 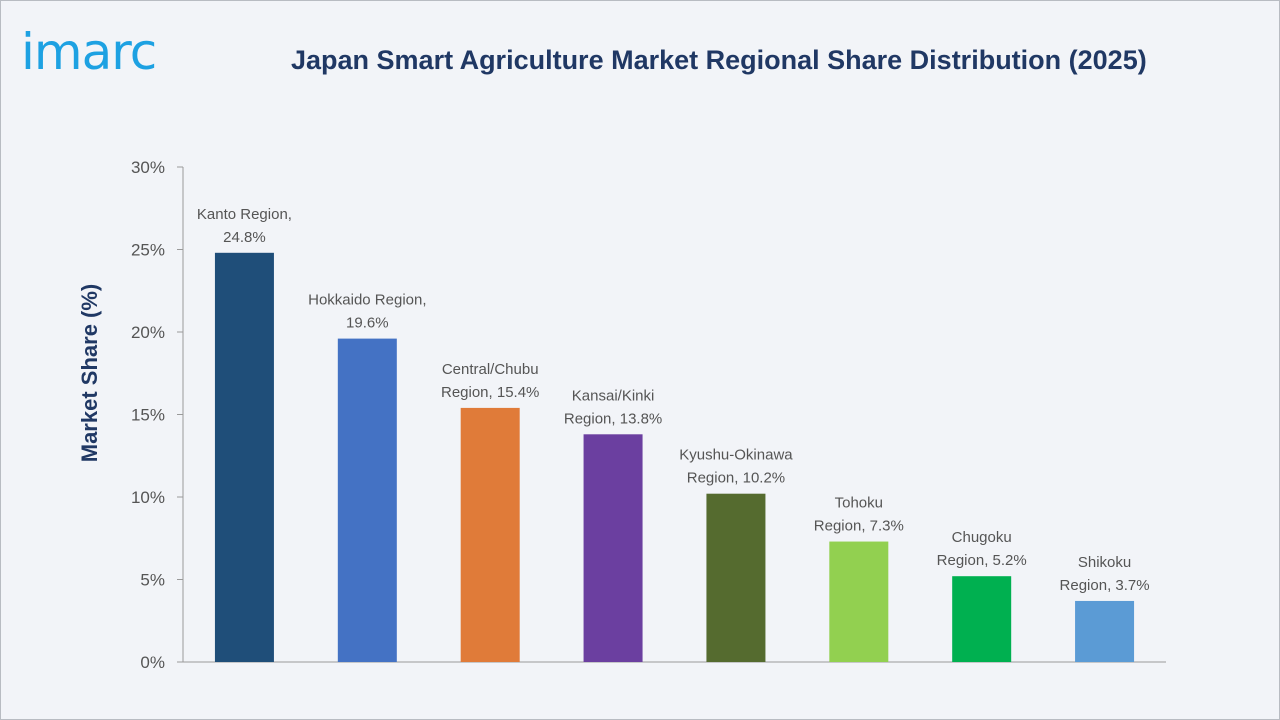 What do you see at coordinates (89, 52) in the screenshot?
I see `imarc-logo: imarc` at bounding box center [89, 52].